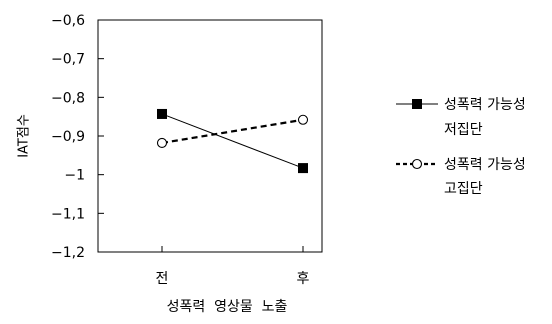  I want to click on y-axis-title: IAT점수, so click(24, 136).